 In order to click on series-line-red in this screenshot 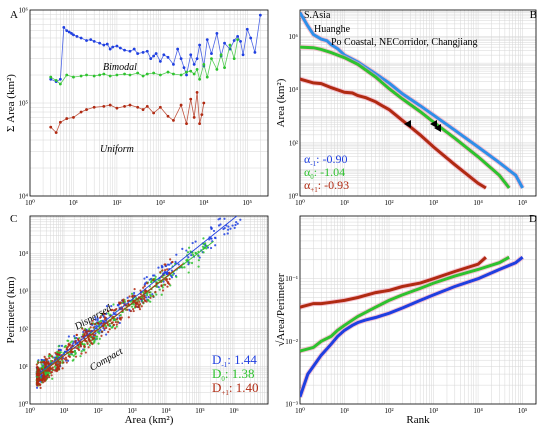, I will do `click(393, 133)`.